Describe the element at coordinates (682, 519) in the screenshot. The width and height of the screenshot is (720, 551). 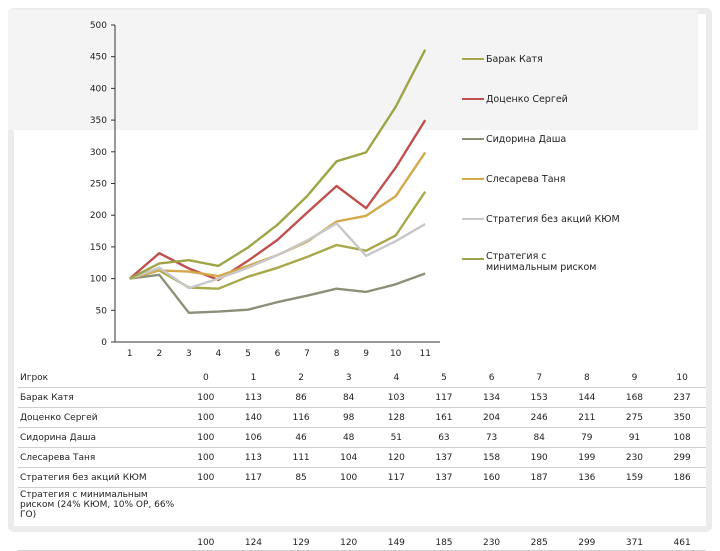
I see `table-cell: 461` at that location.